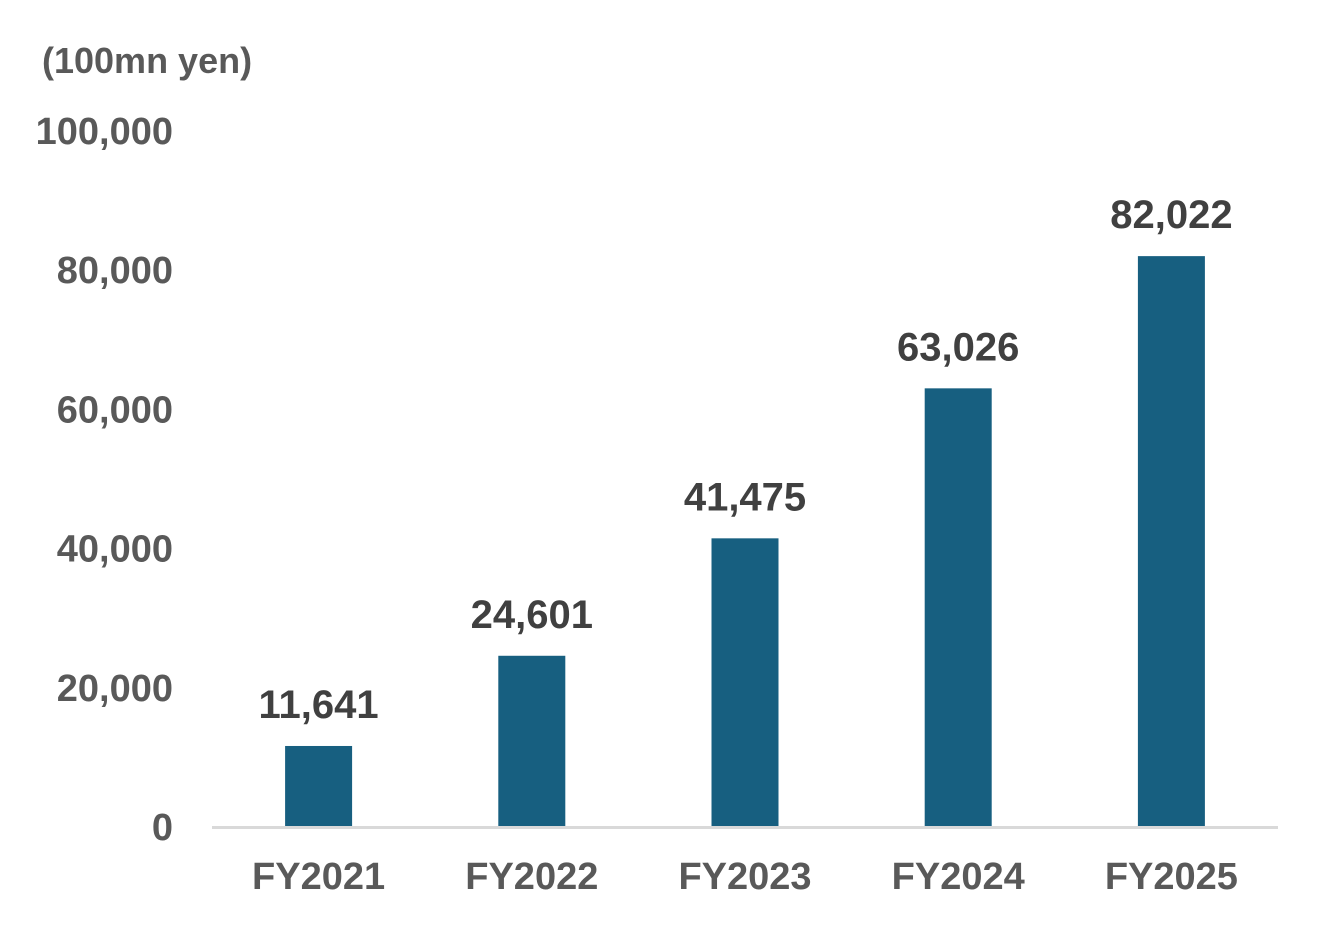  I want to click on data-label: 63,026, so click(958, 347).